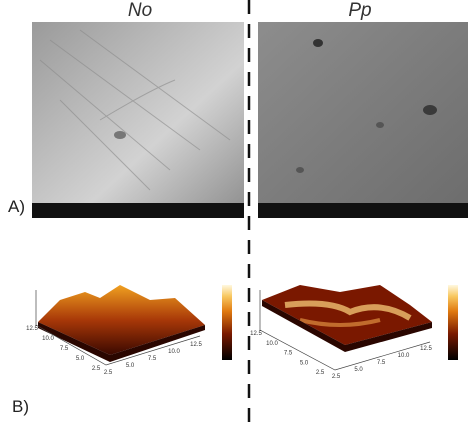  What do you see at coordinates (140, 10) in the screenshot?
I see `column-label: No` at bounding box center [140, 10].